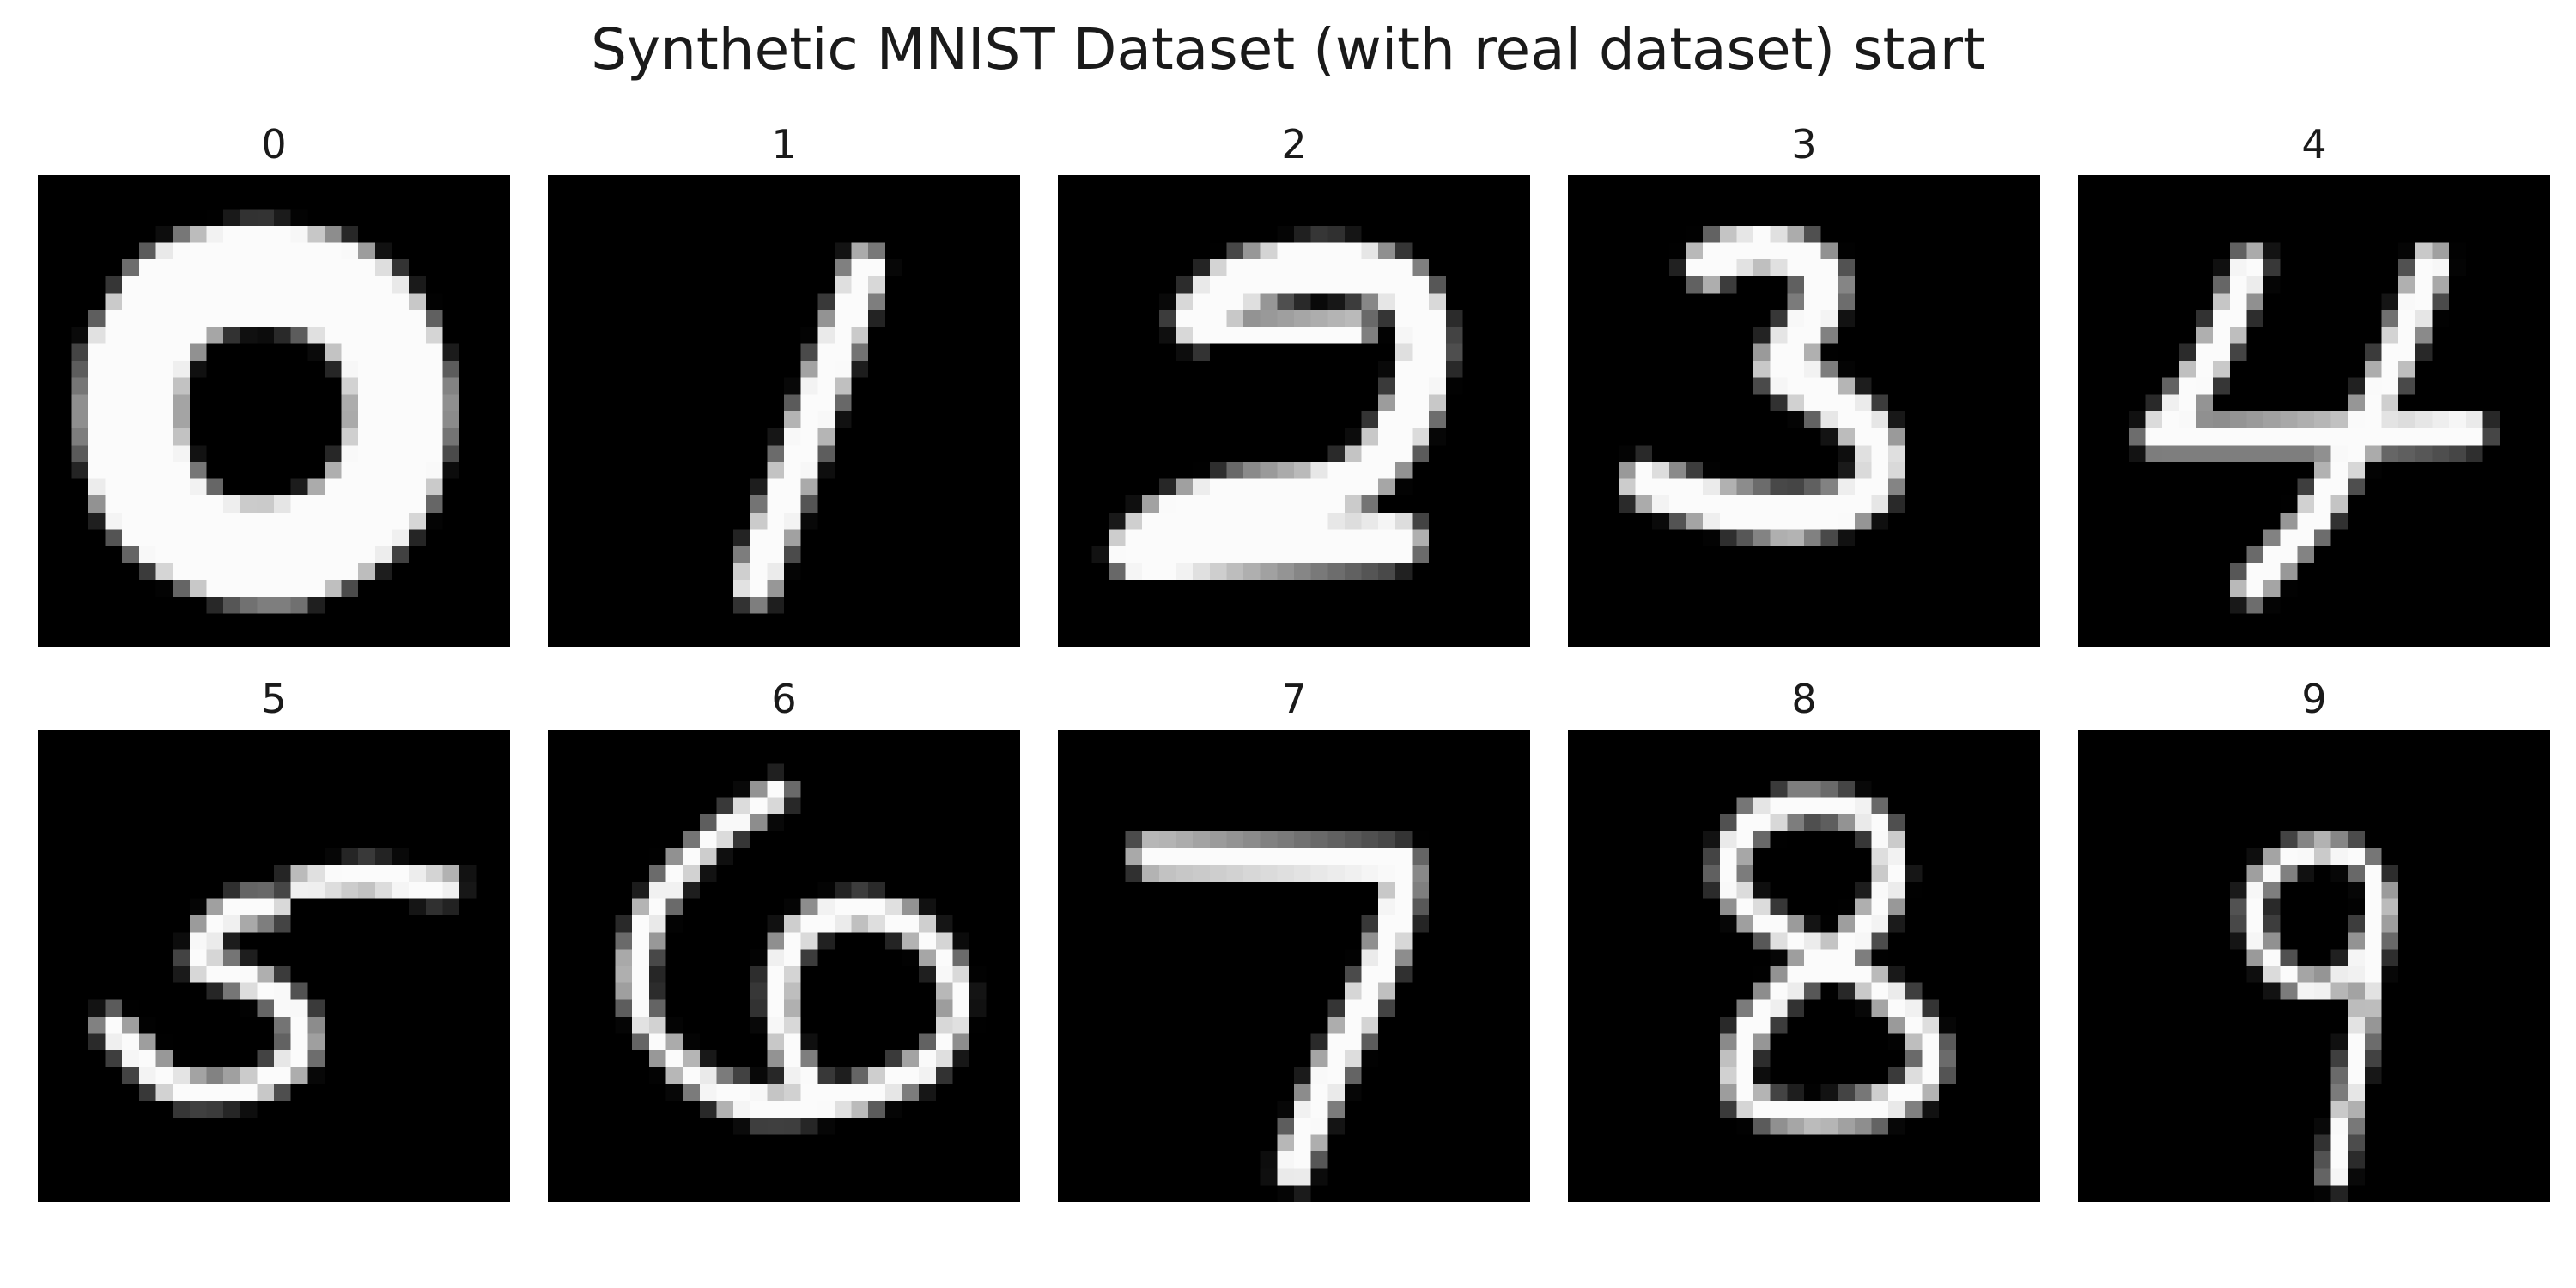 The width and height of the screenshot is (2576, 1288). I want to click on digit-panel-5: 5, so click(274, 935).